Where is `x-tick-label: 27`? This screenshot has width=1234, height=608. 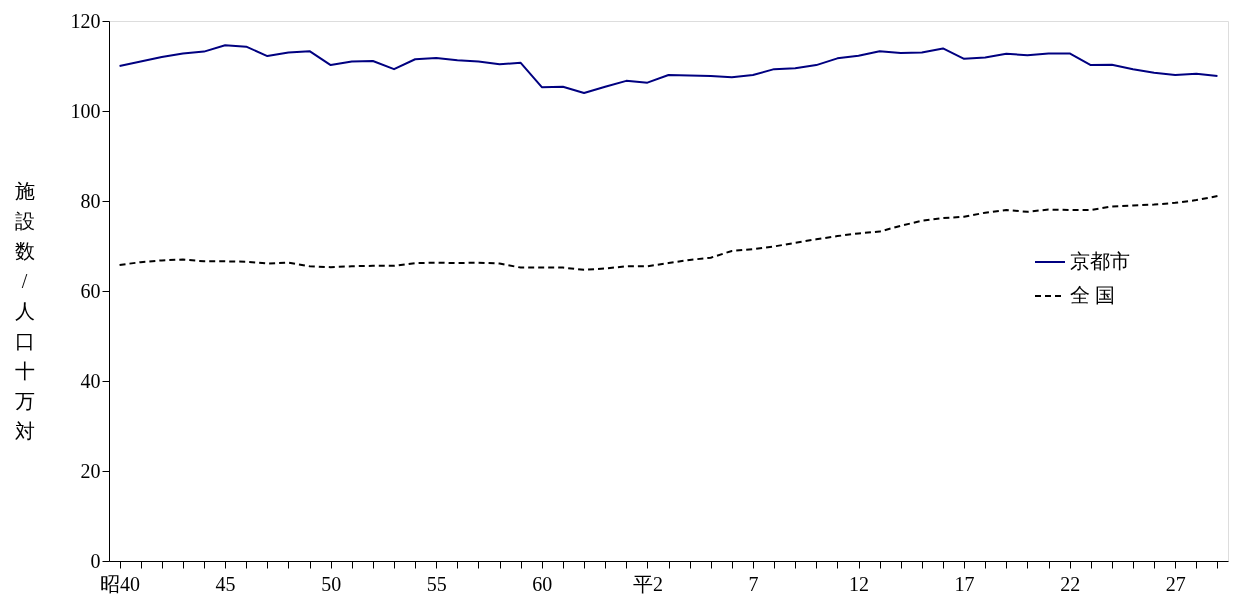 x-tick-label: 27 is located at coordinates (1175, 583).